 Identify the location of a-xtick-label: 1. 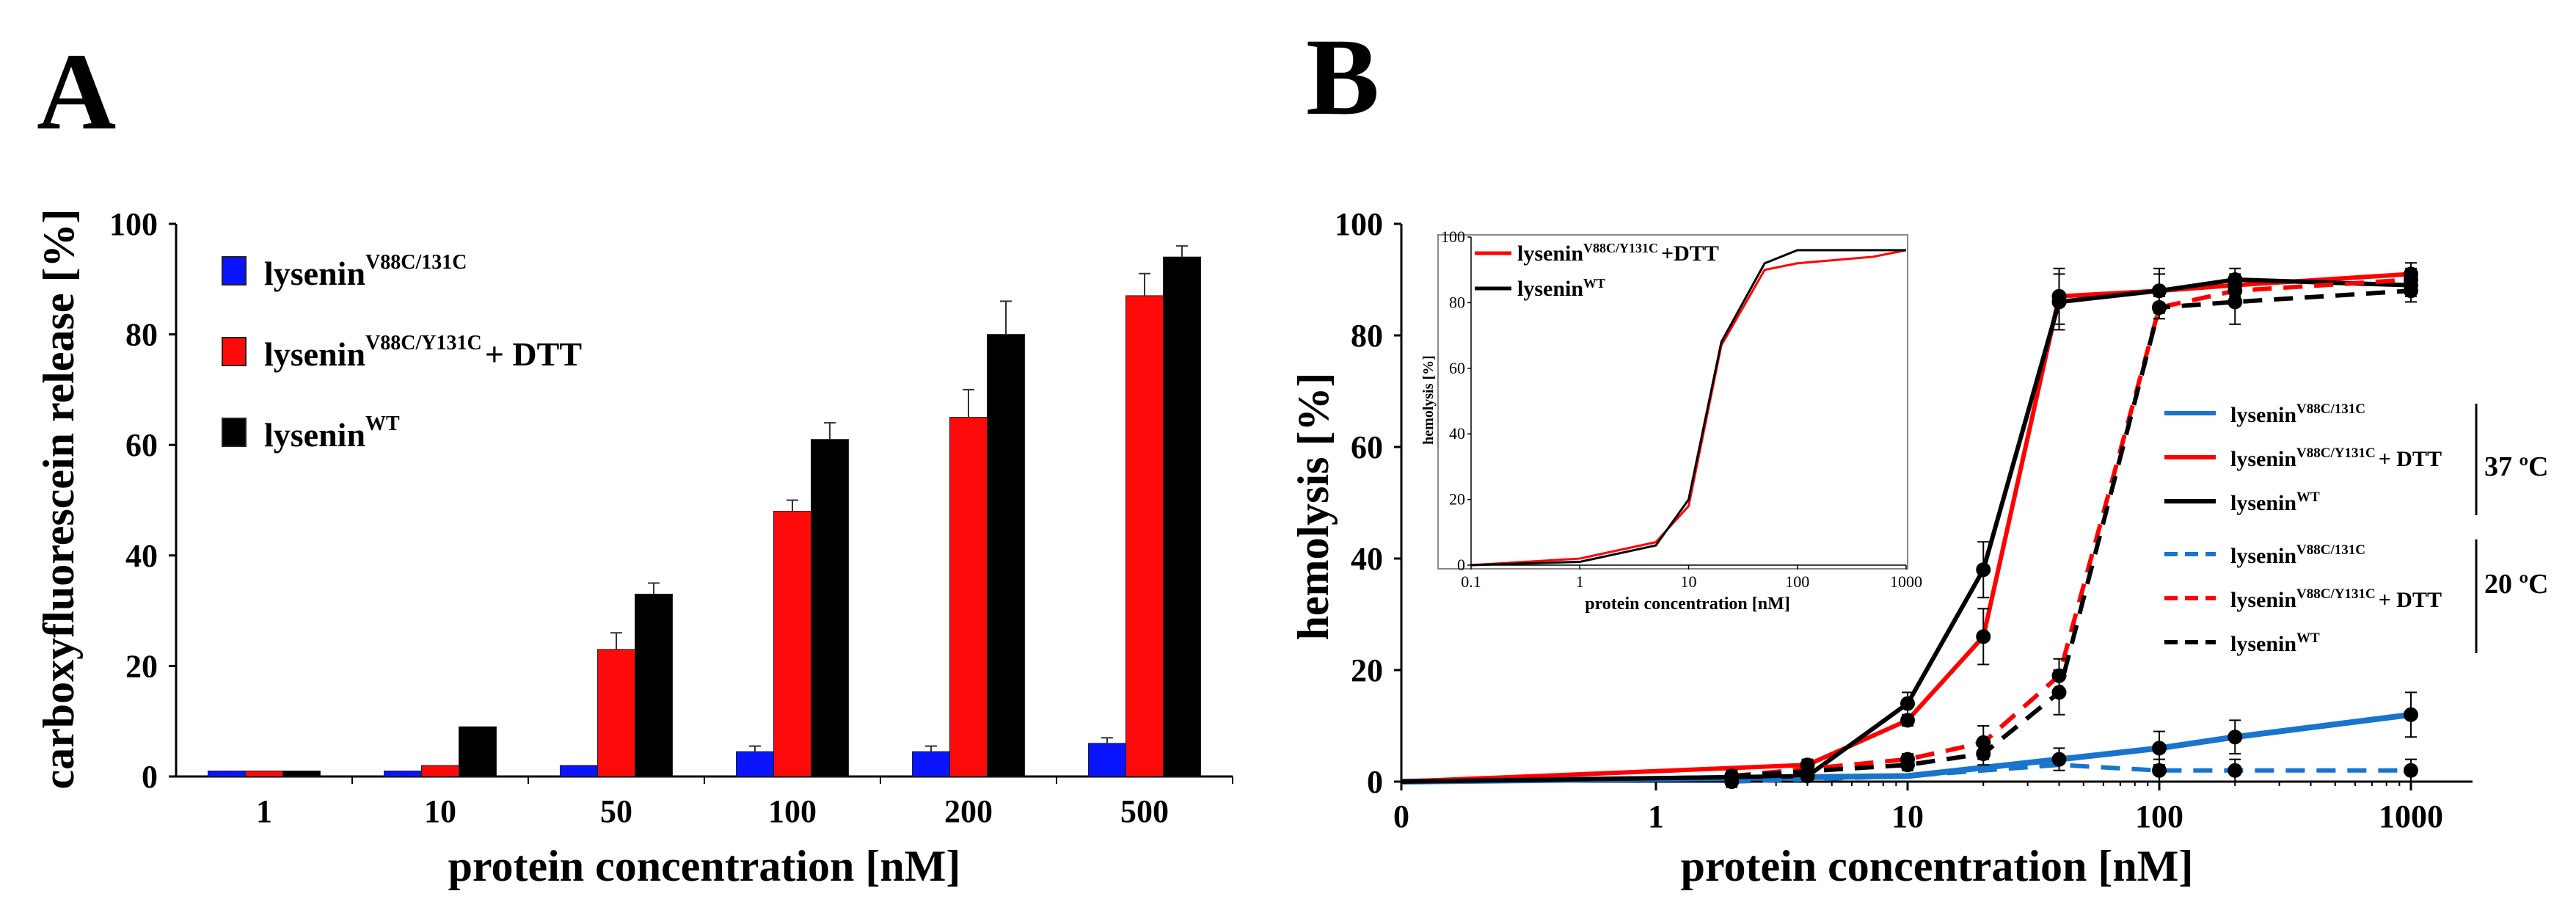
(264, 811).